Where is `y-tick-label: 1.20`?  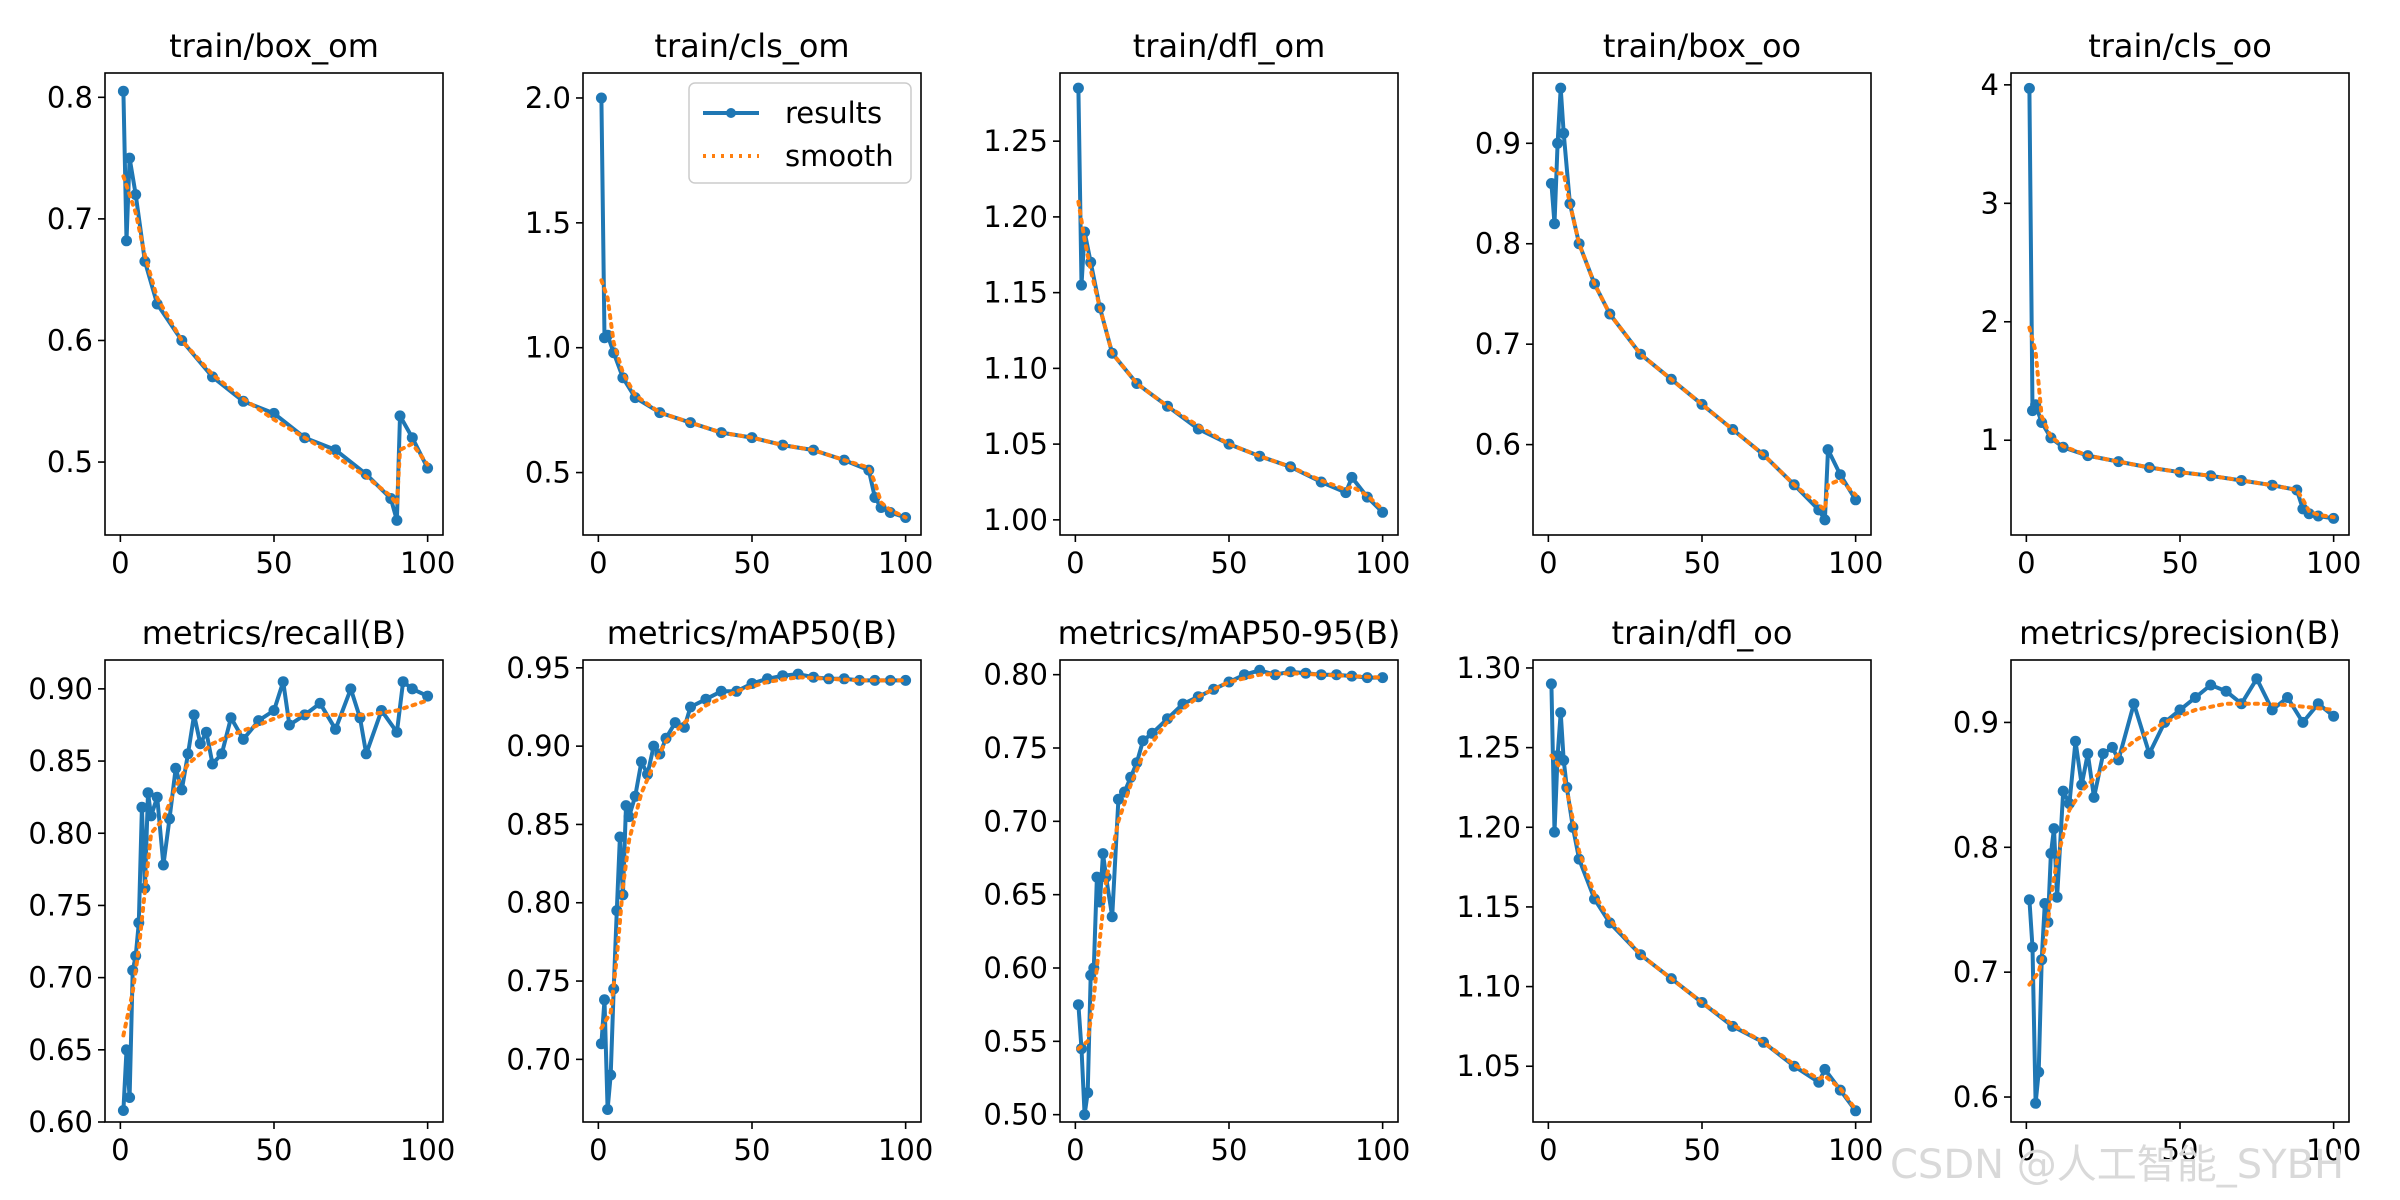 y-tick-label: 1.20 is located at coordinates (1015, 217).